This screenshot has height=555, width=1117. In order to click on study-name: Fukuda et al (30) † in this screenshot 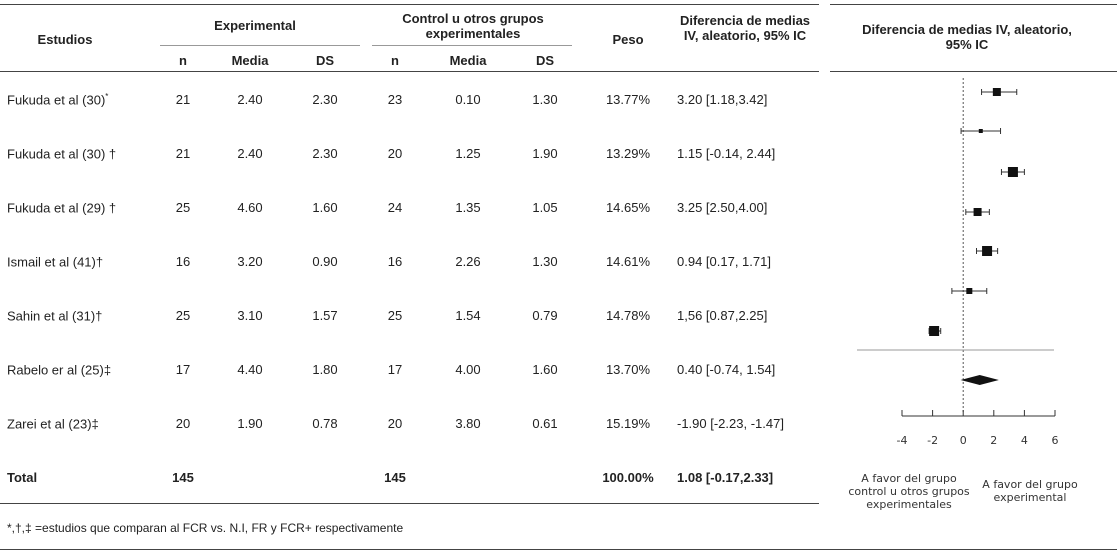, I will do `click(61, 153)`.